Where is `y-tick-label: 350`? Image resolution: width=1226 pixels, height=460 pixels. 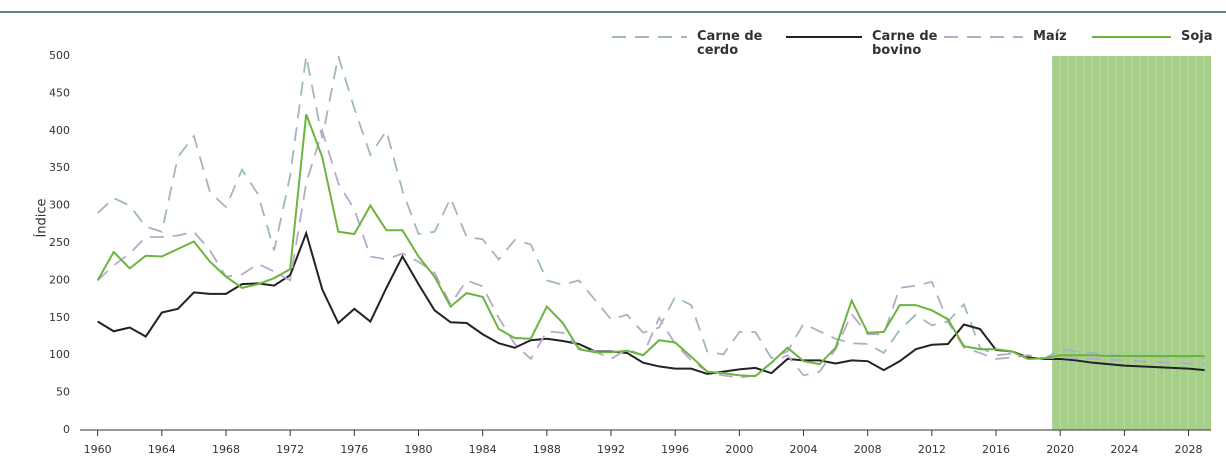 y-tick-label: 350 is located at coordinates (59, 167).